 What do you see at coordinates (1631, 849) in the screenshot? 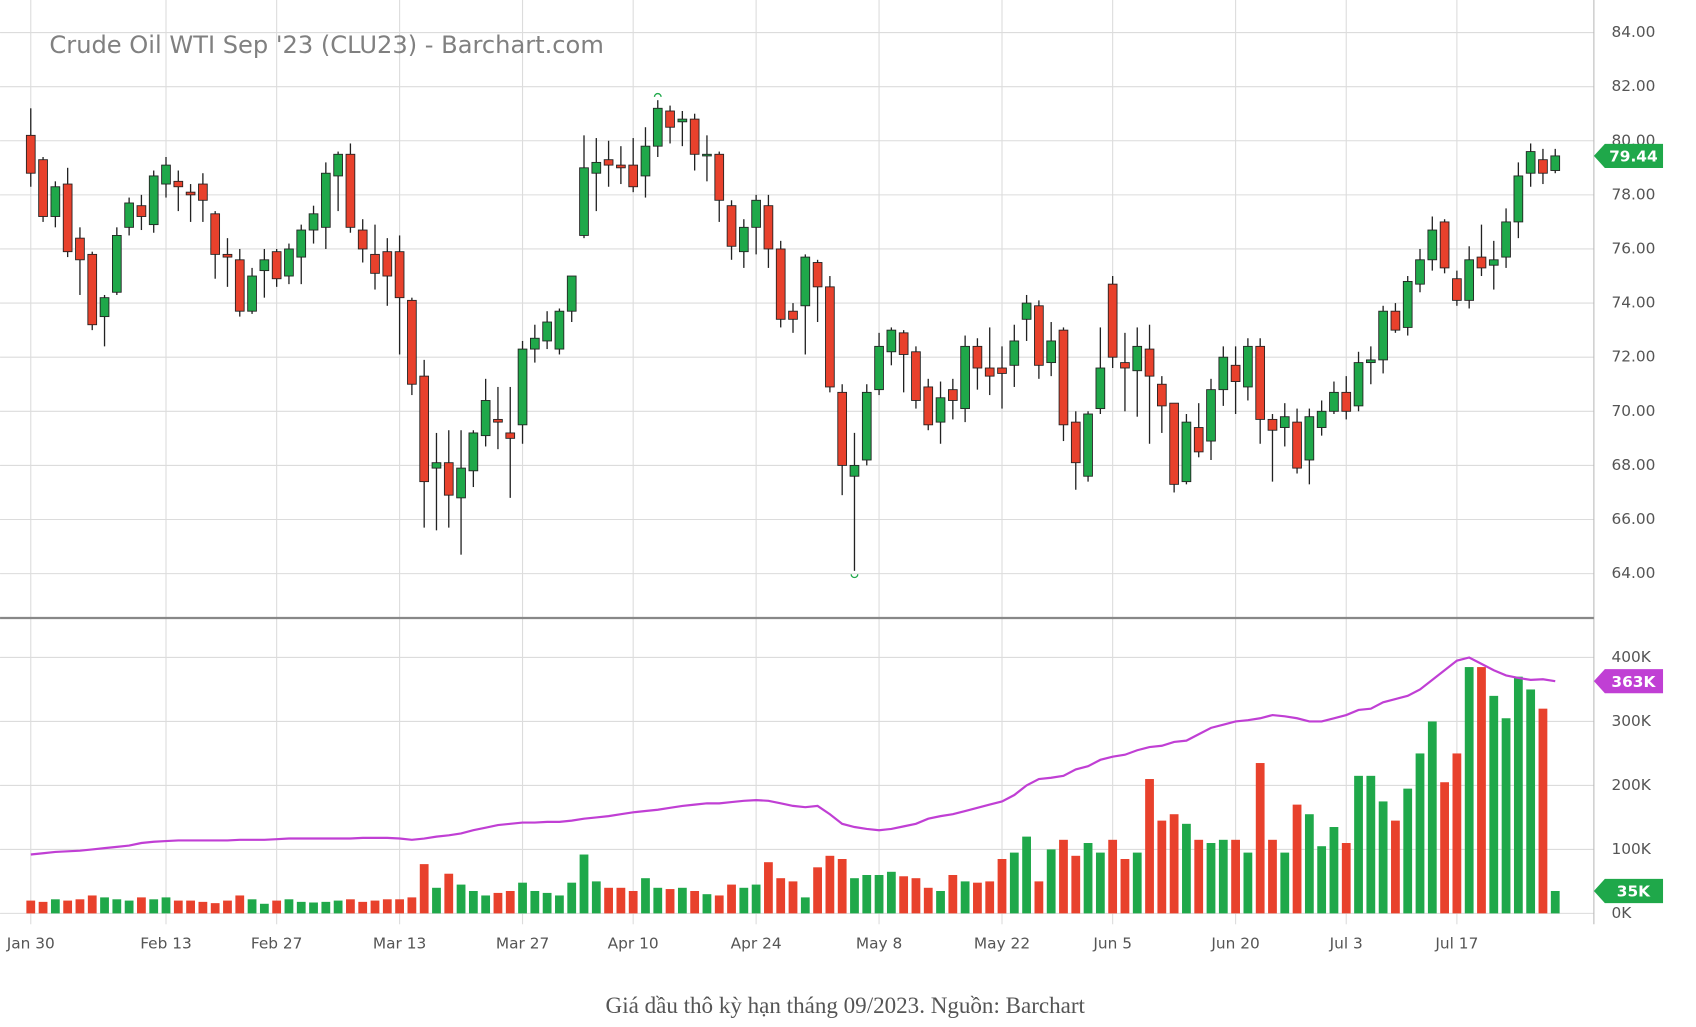
I see `y-tick-label: 100K` at bounding box center [1631, 849].